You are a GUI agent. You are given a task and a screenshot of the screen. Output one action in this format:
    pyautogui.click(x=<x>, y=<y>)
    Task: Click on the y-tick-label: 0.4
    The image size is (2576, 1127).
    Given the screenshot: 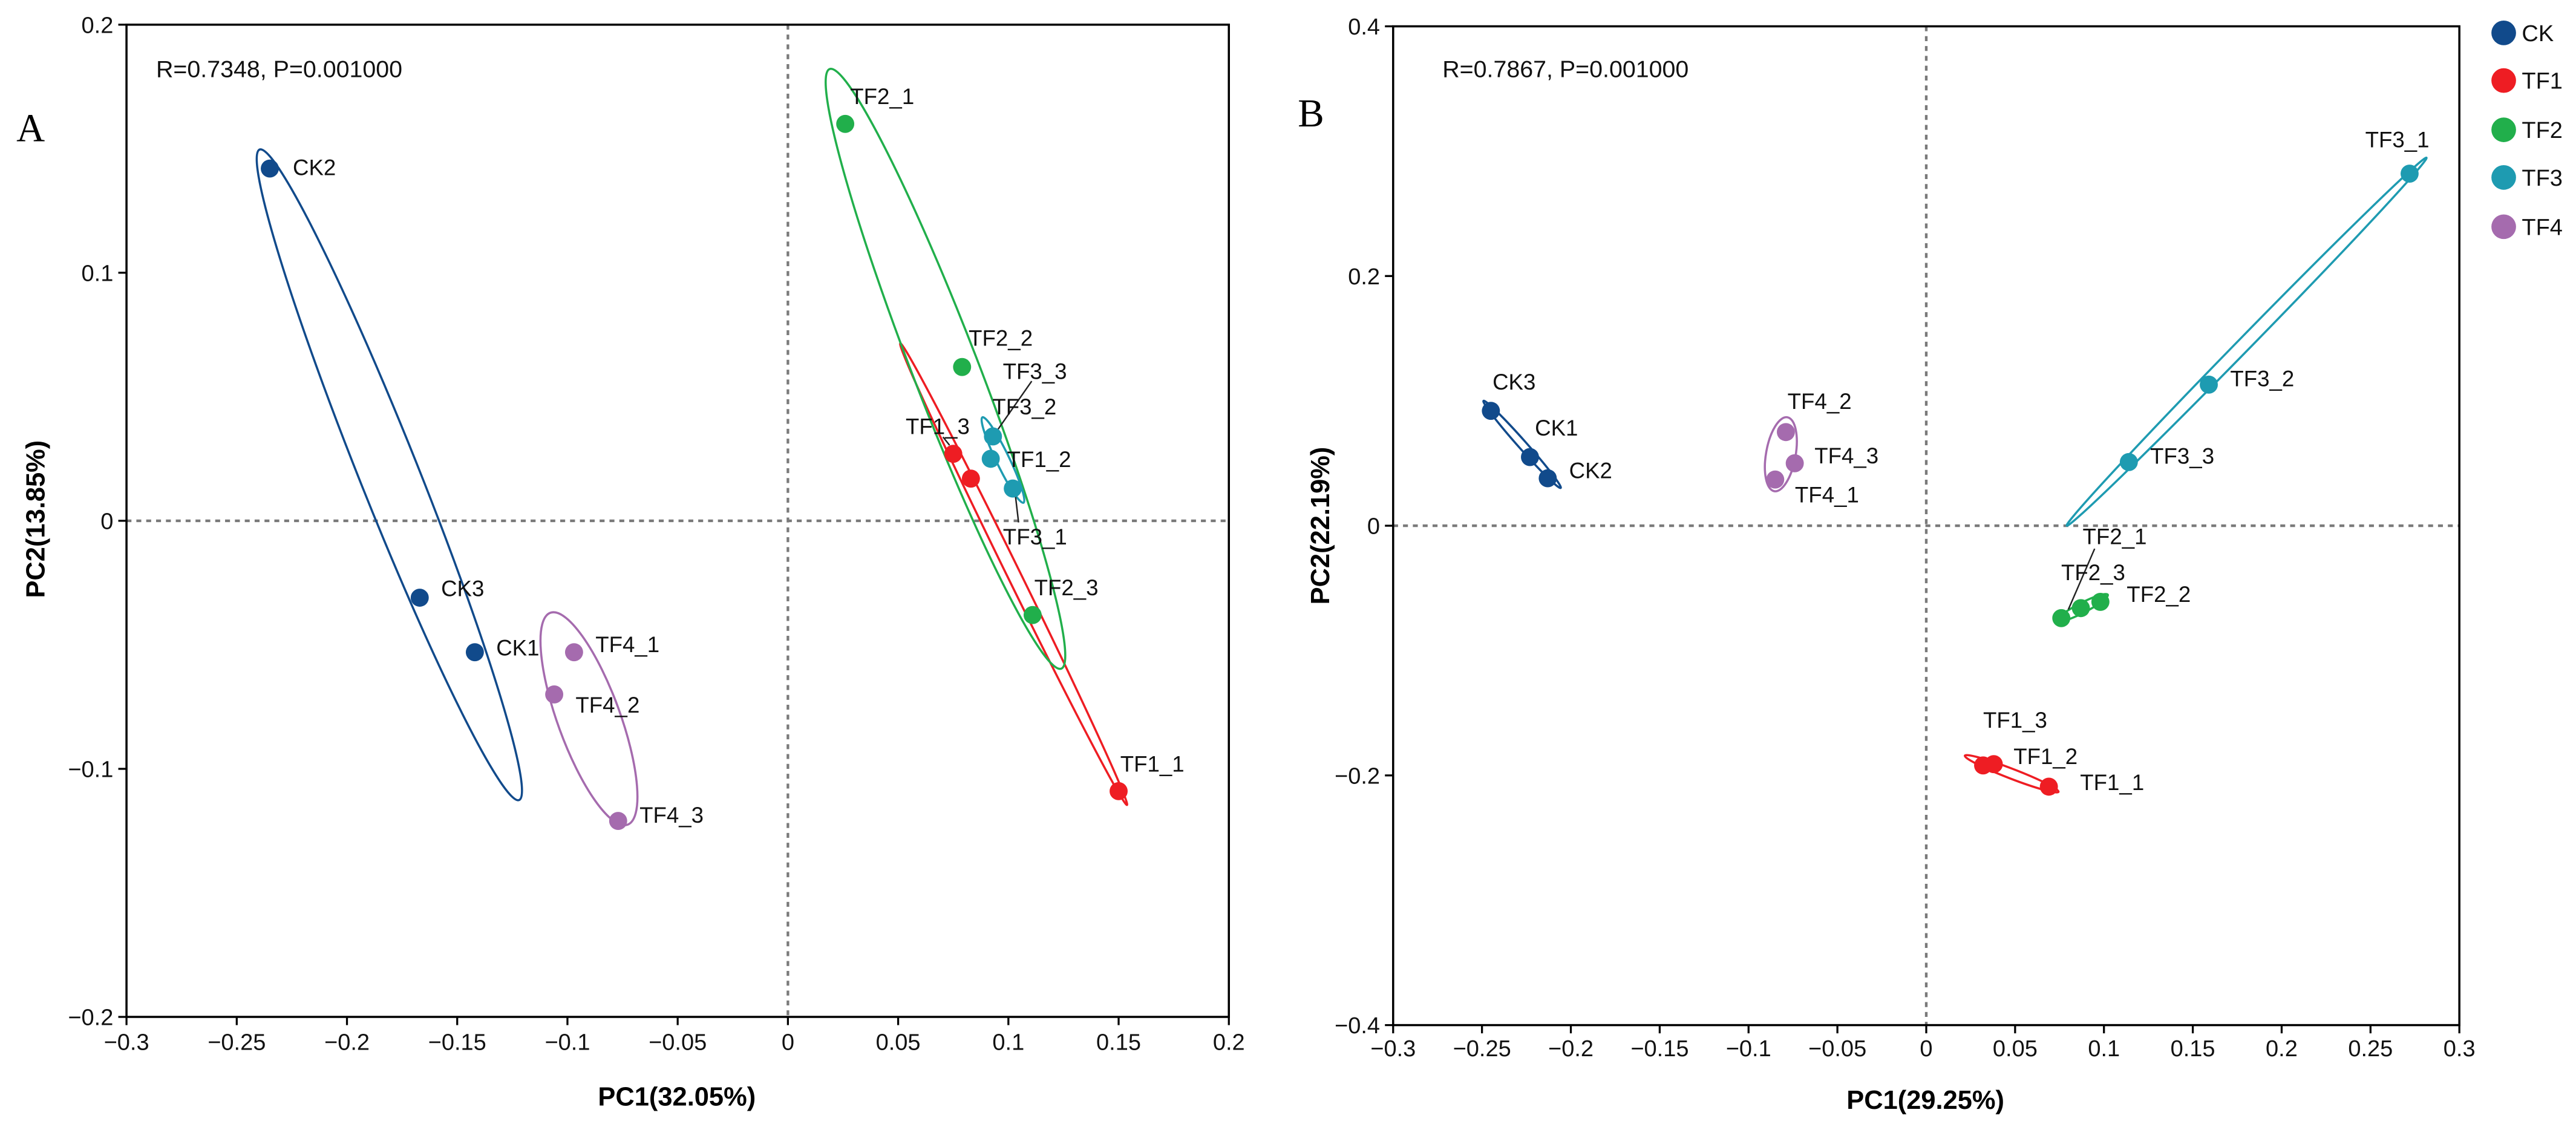 What is the action you would take?
    pyautogui.click(x=1364, y=28)
    